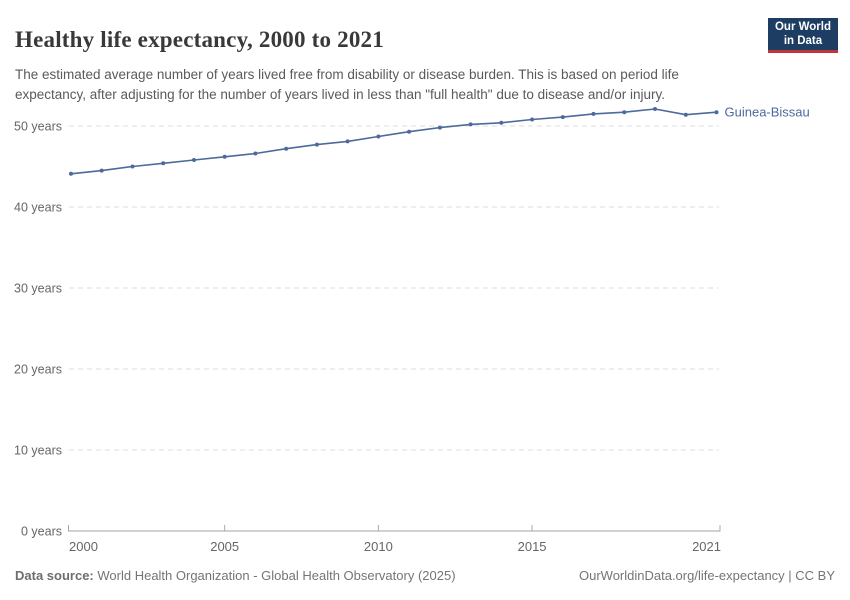 Image resolution: width=850 pixels, height=600 pixels. I want to click on x-tick-label: 2010, so click(378, 546).